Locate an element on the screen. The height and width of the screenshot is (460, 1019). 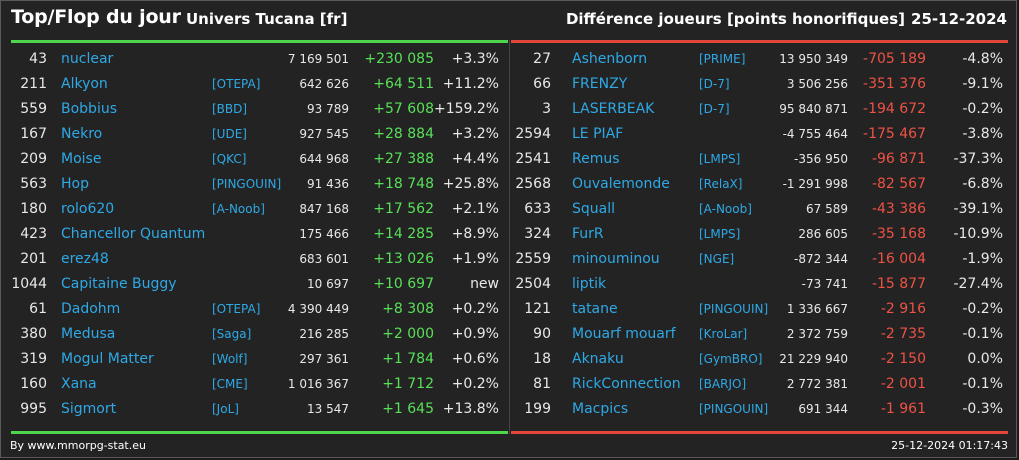
top-row: 559 Bobbius [BBD] 93 789 +57 608 +159.2% is located at coordinates (259, 109).